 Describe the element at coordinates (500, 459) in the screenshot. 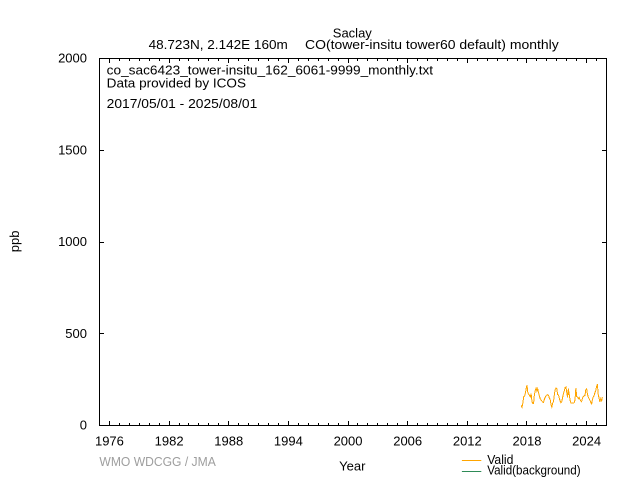

I see `svg-text: Valid` at that location.